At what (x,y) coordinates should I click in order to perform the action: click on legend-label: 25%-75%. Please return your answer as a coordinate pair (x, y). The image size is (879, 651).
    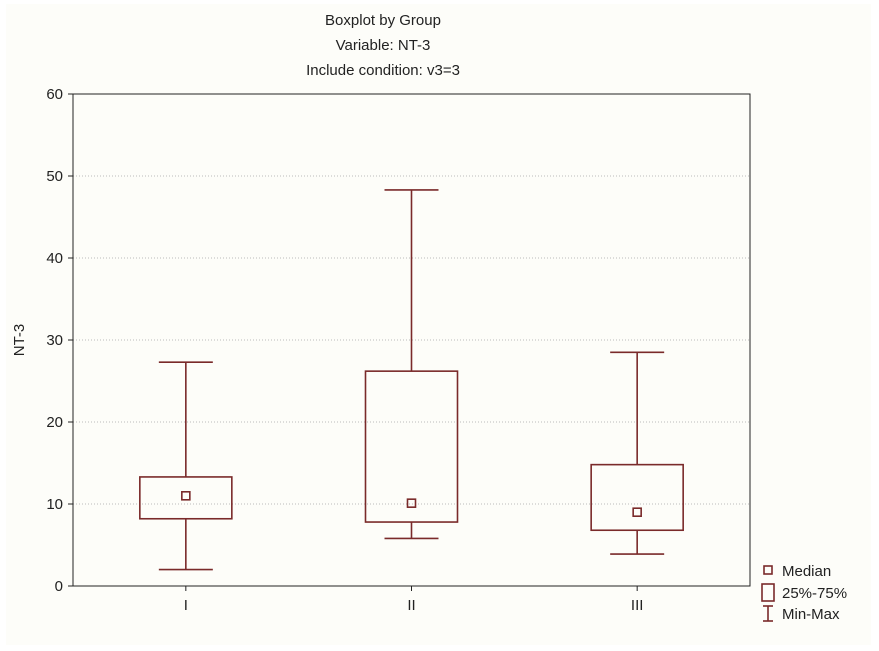
    Looking at the image, I should click on (814, 593).